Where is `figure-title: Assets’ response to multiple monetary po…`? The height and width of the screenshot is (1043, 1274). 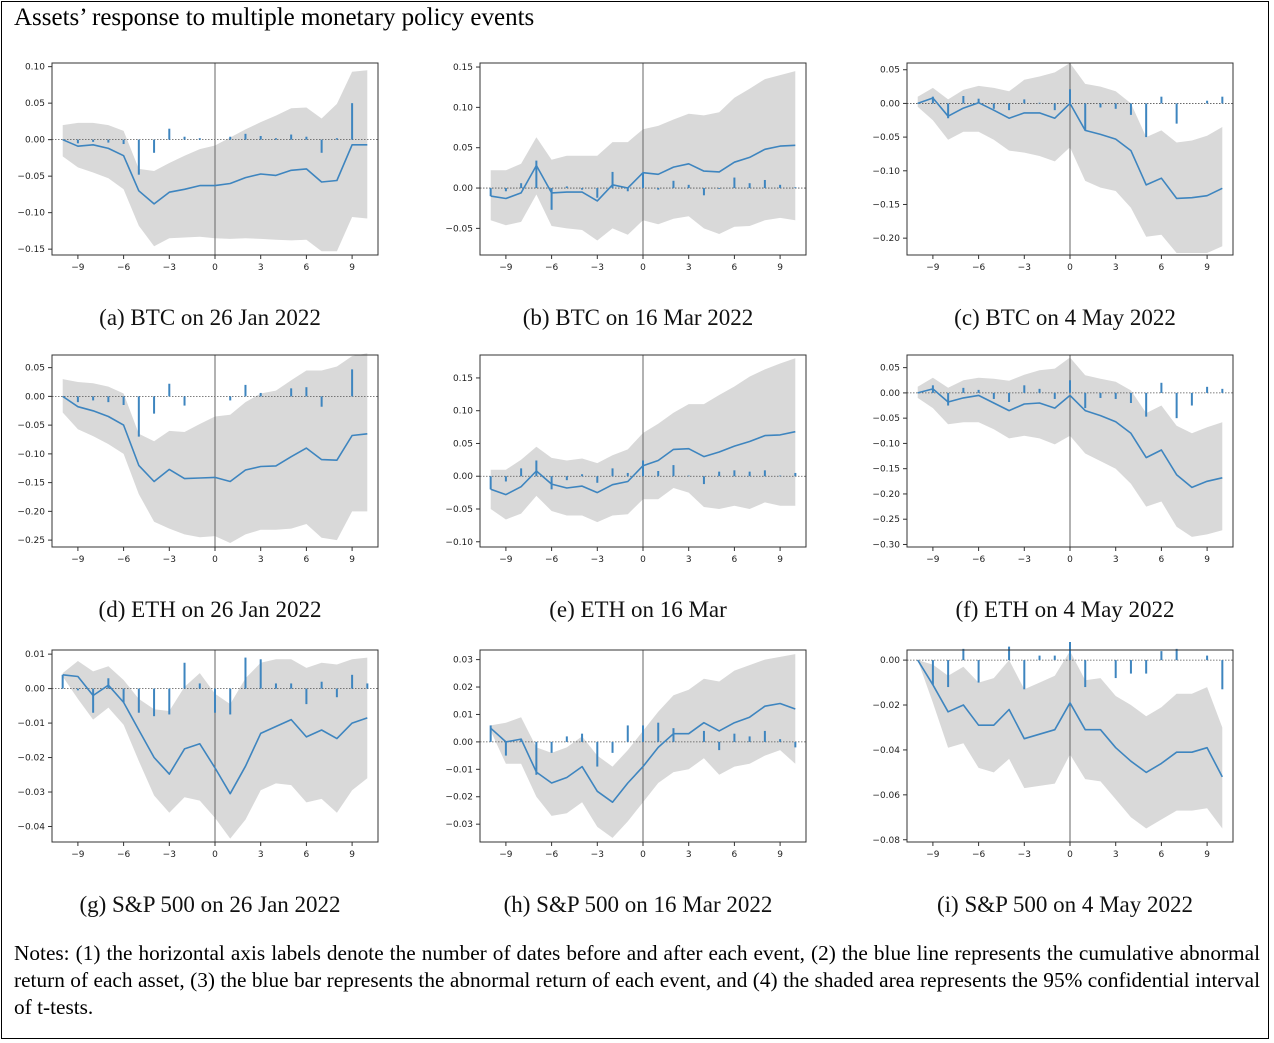 figure-title: Assets’ response to multiple monetary po… is located at coordinates (274, 17).